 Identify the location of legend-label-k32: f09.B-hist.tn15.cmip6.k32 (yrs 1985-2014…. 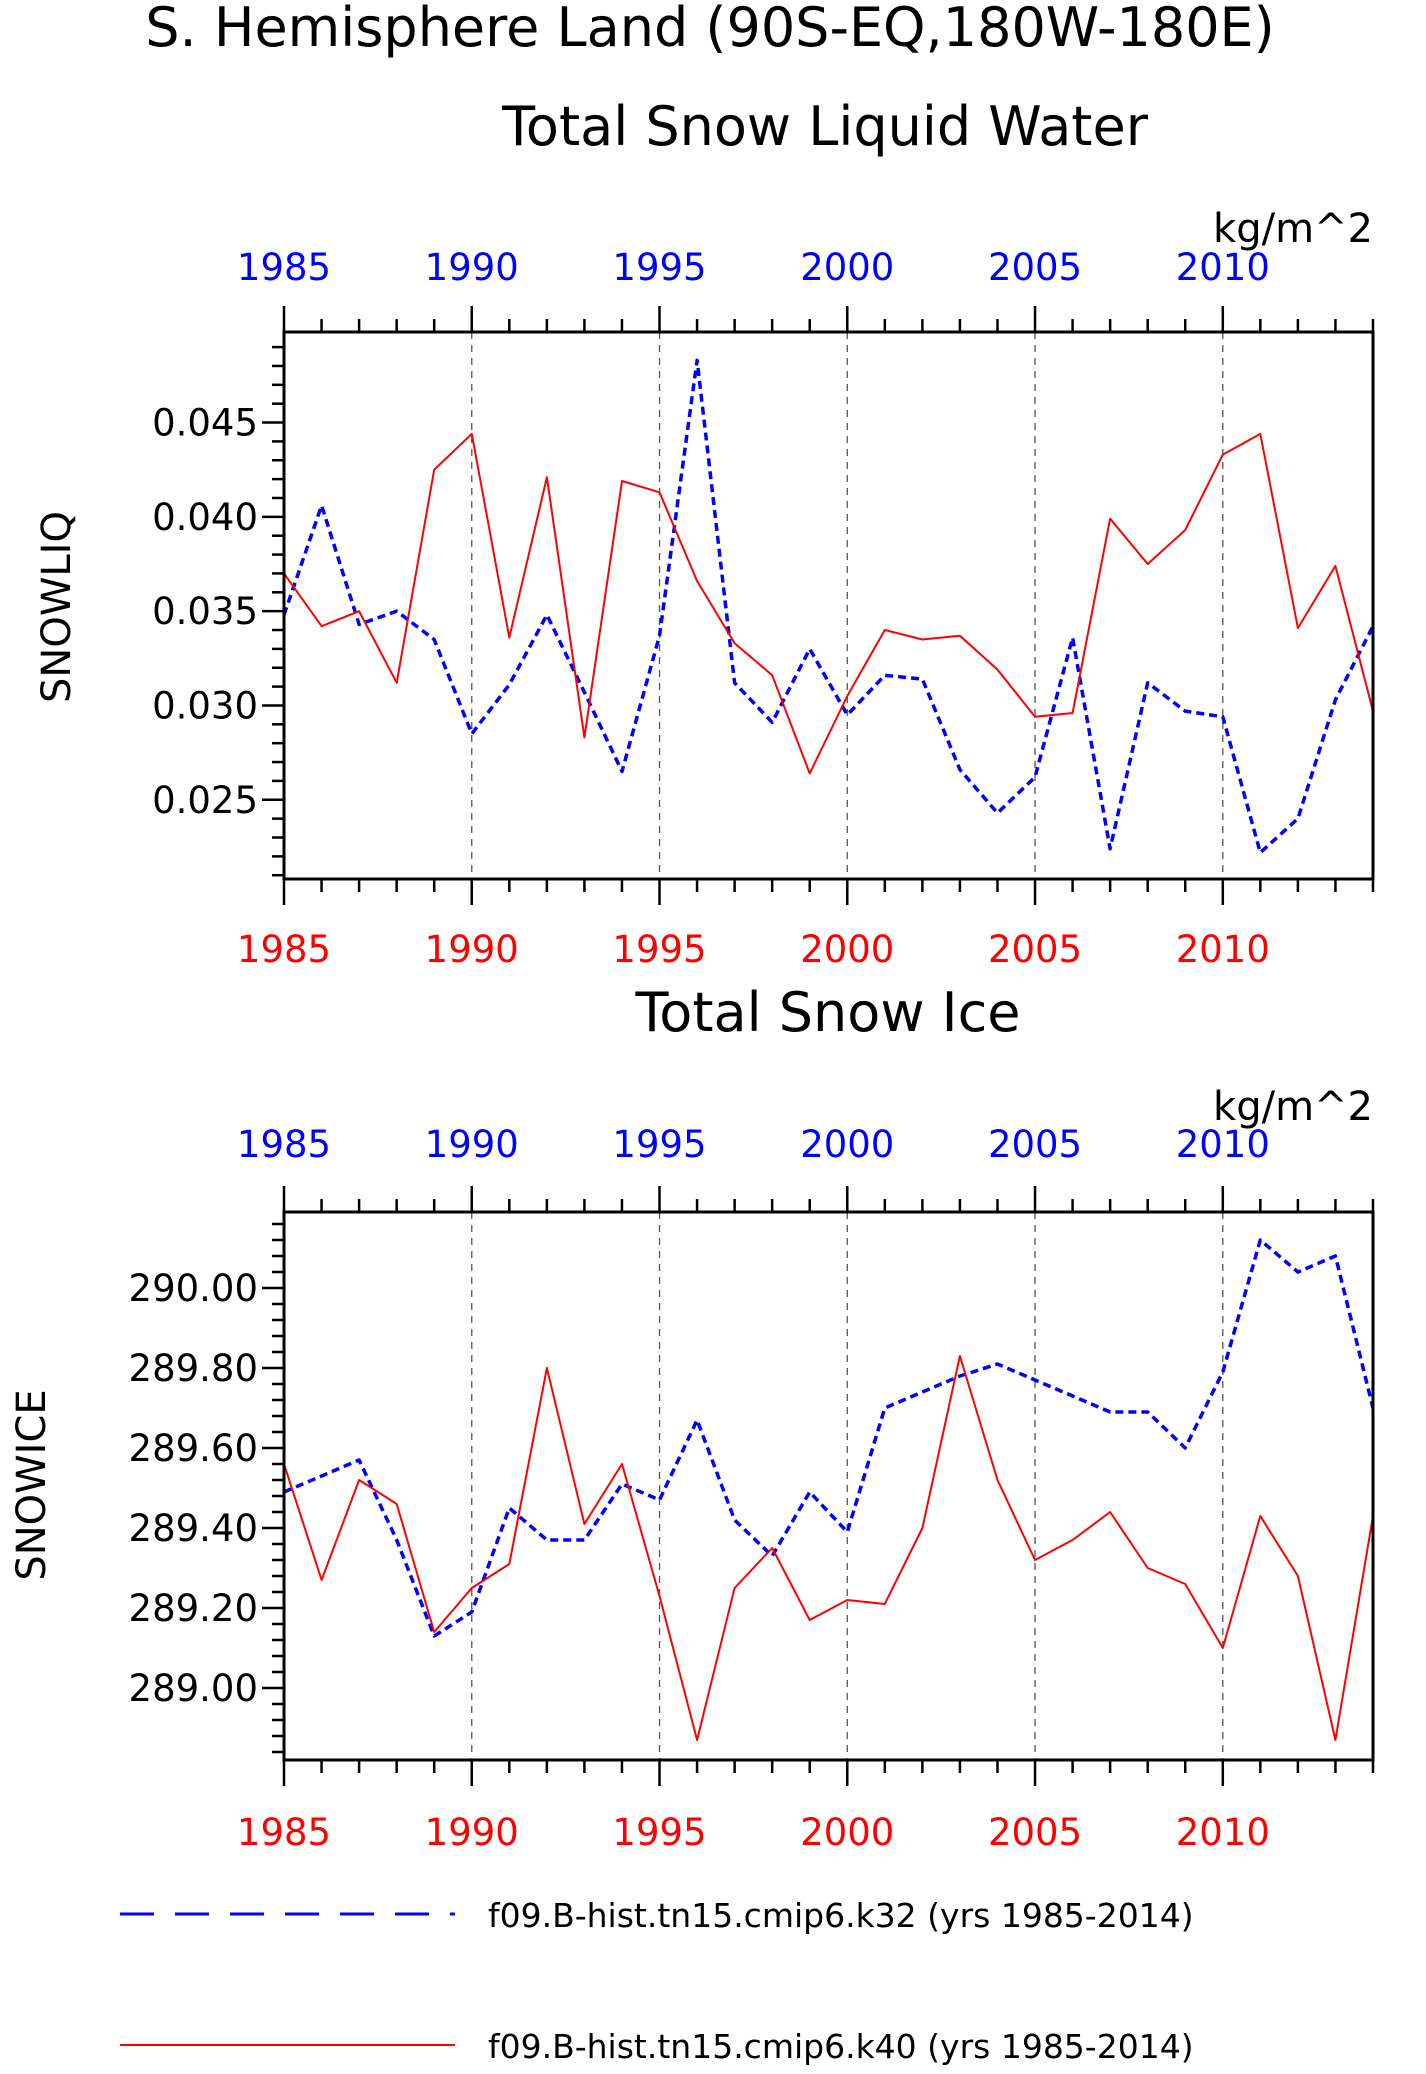
(841, 1915).